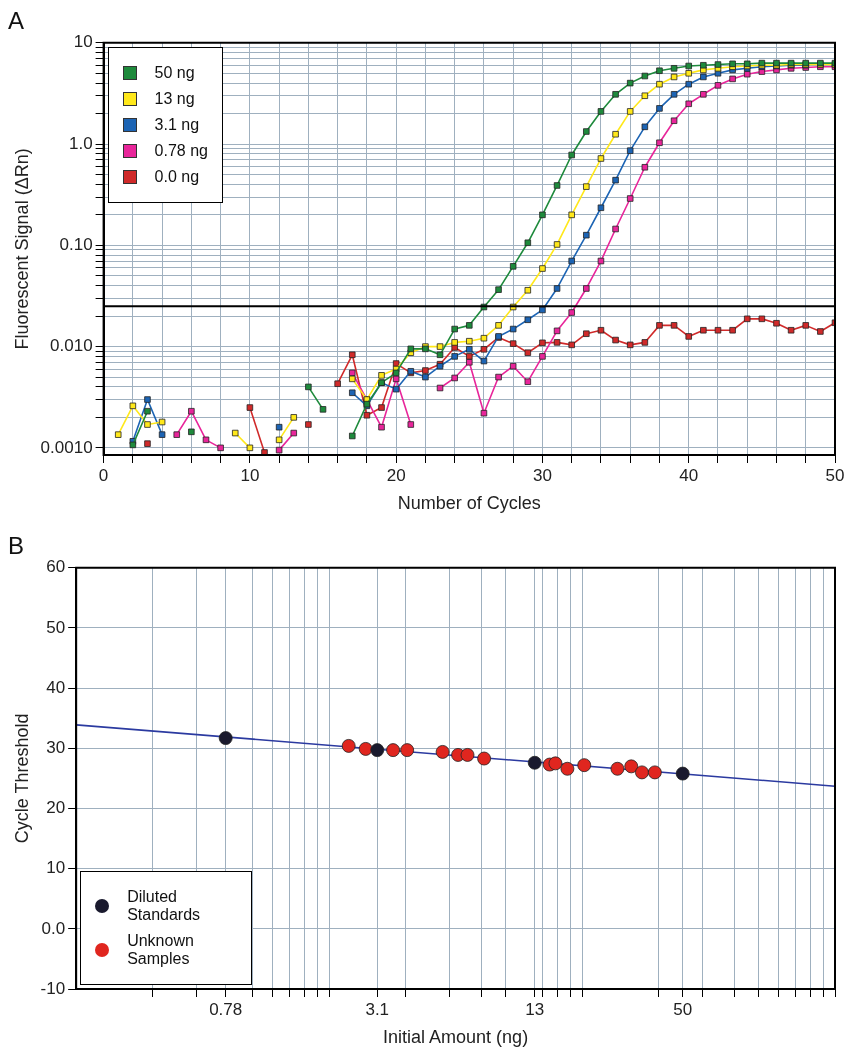  What do you see at coordinates (56, 747) in the screenshot?
I see `y-tick-label: 30` at bounding box center [56, 747].